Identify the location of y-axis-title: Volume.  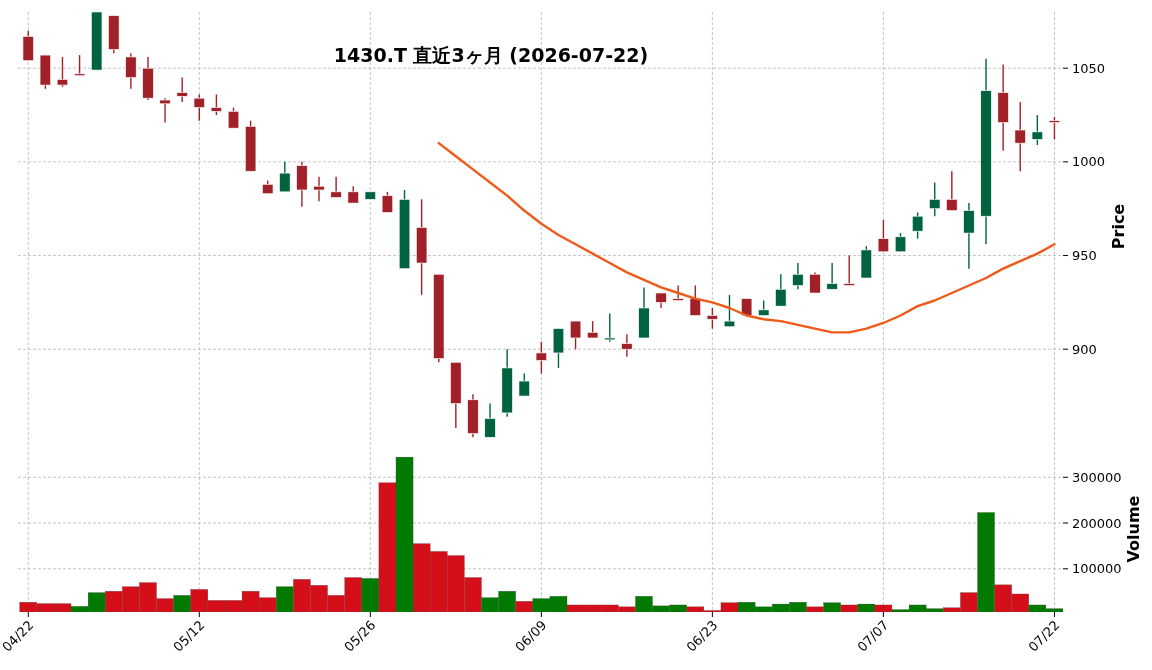
(1133, 529).